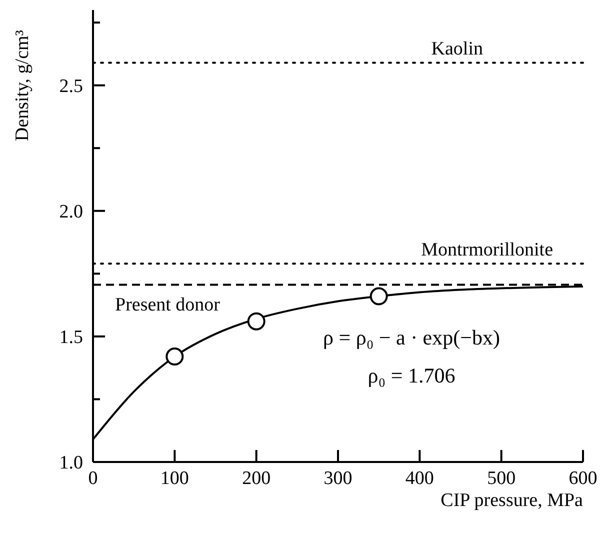 This screenshot has height=557, width=606. What do you see at coordinates (256, 478) in the screenshot?
I see `x-tick-label: 200` at bounding box center [256, 478].